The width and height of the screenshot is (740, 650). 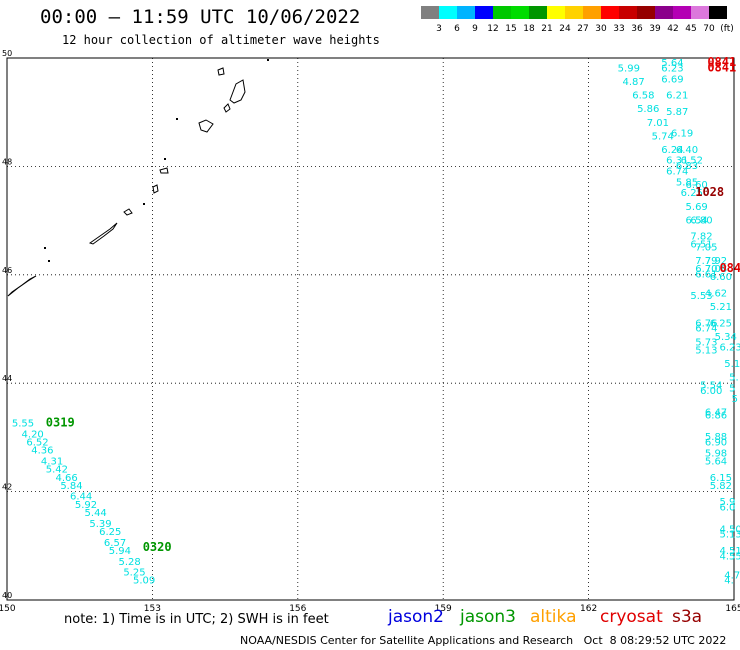 What do you see at coordinates (706, 350) in the screenshot?
I see `wave-height-value: 5.13` at bounding box center [706, 350].